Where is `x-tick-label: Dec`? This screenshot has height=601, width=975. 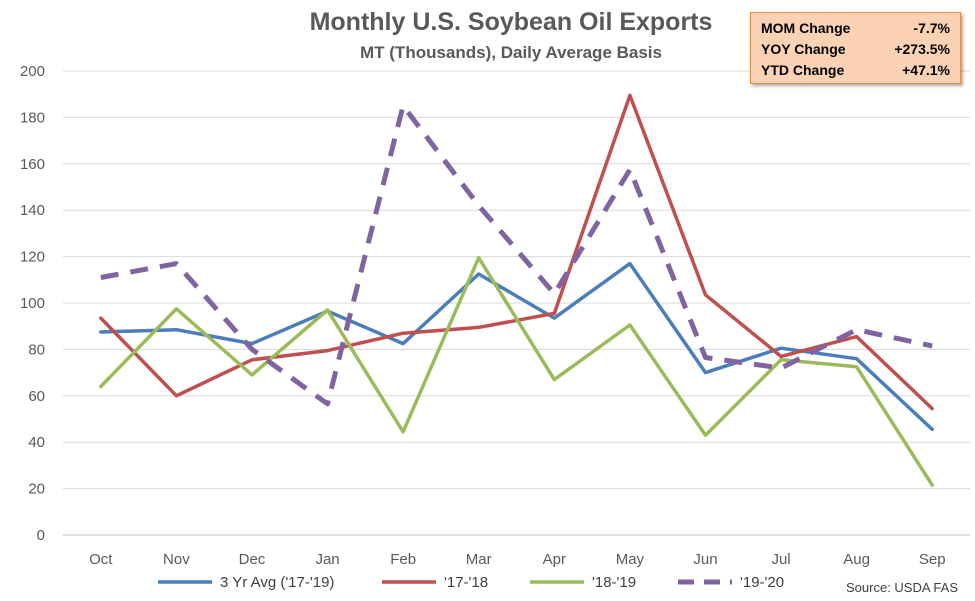
x-tick-label: Dec is located at coordinates (252, 559).